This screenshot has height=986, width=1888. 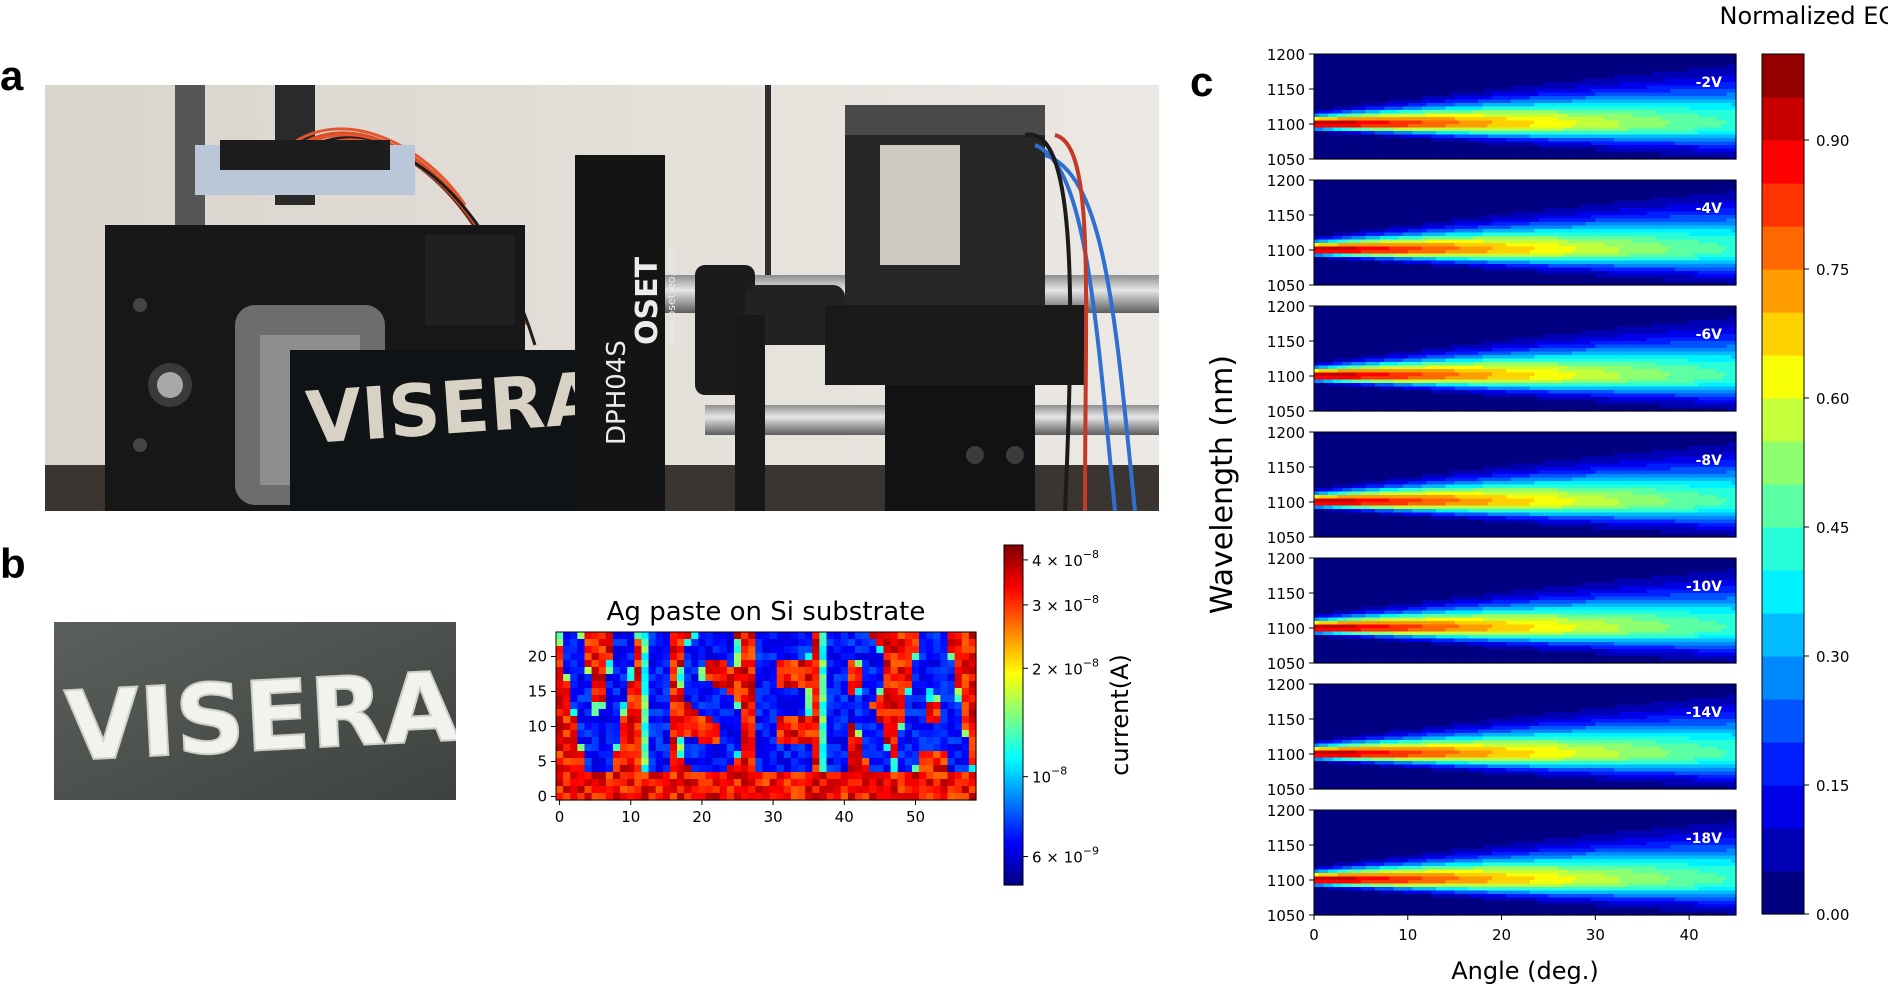 What do you see at coordinates (560, 817) in the screenshot?
I see `heatmap-xtick-label: 0` at bounding box center [560, 817].